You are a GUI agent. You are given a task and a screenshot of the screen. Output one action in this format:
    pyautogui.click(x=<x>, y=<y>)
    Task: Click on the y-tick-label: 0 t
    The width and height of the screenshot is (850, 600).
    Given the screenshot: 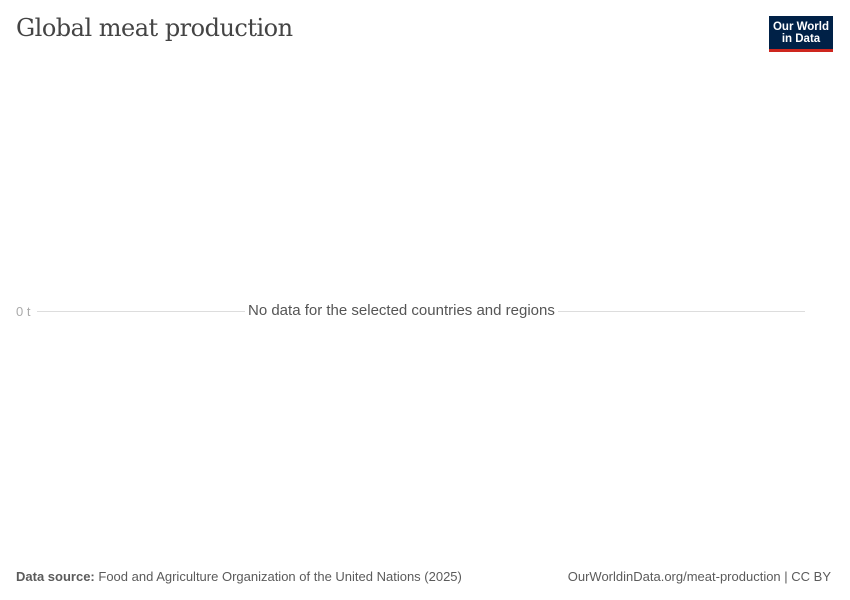 What is the action you would take?
    pyautogui.click(x=23, y=311)
    